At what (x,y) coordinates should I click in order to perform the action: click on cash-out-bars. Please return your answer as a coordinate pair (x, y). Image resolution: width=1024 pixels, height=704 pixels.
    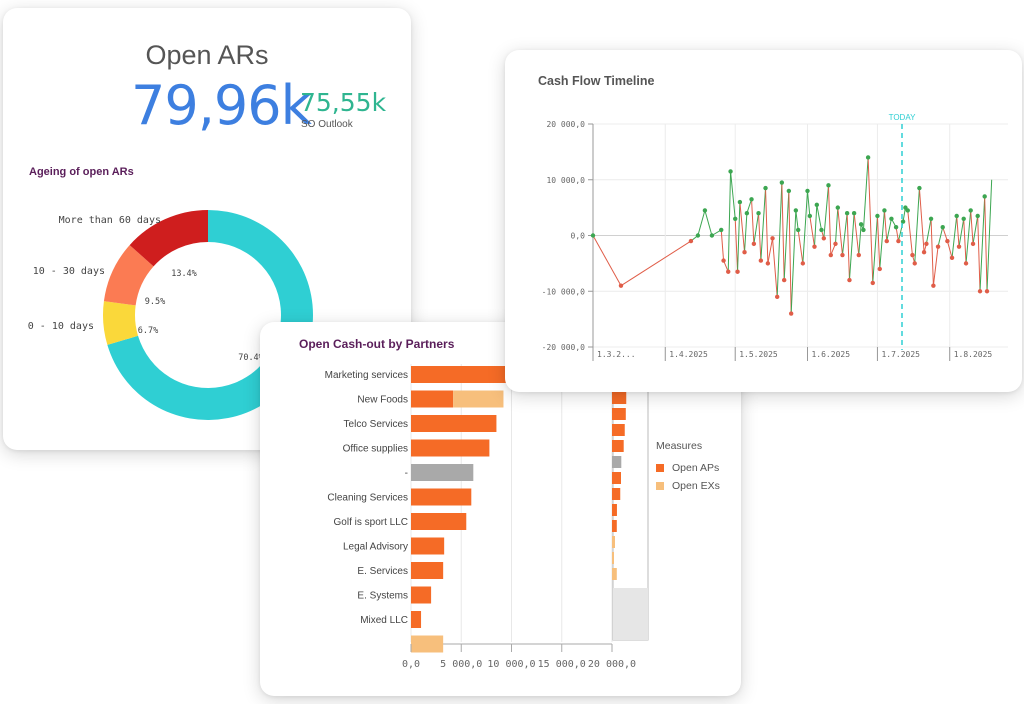
    Looking at the image, I should click on (459, 509).